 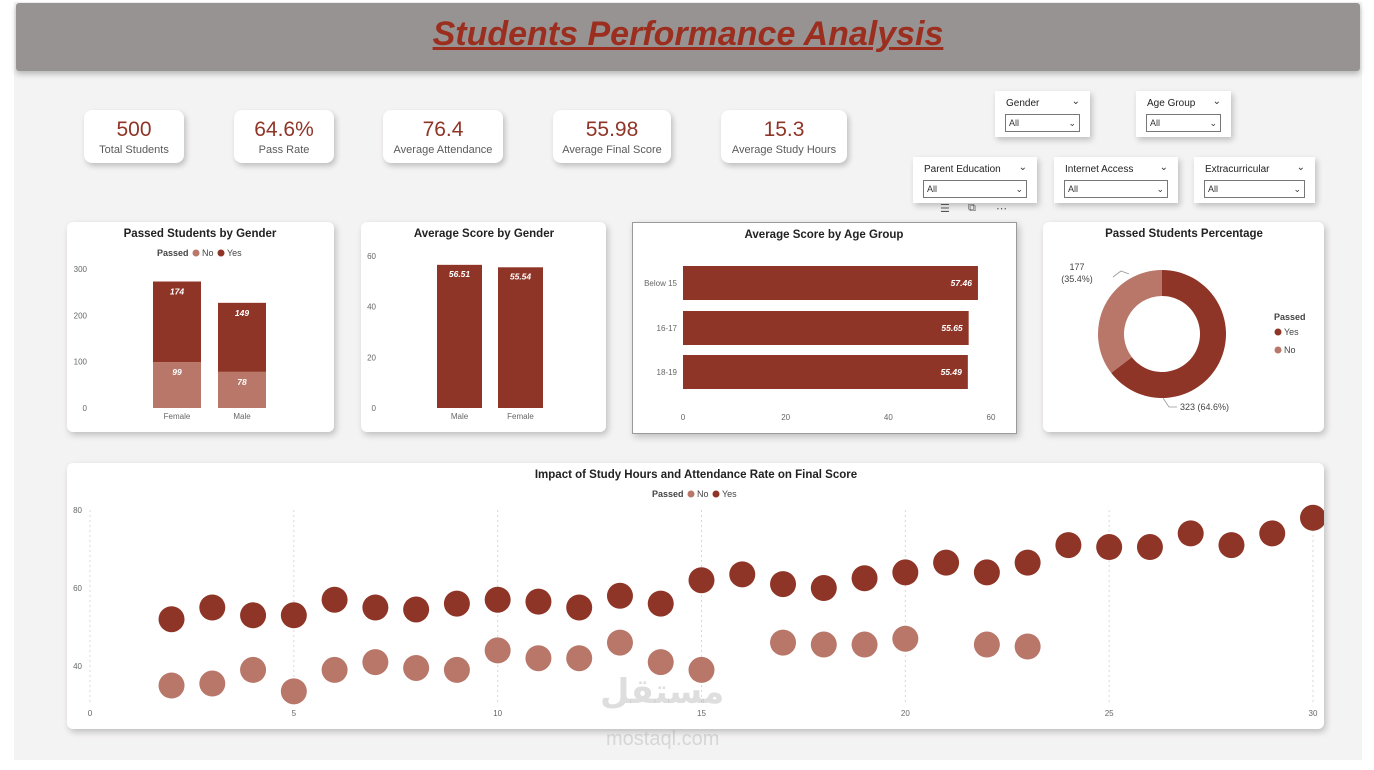 What do you see at coordinates (520, 416) in the screenshot?
I see `x-tick-label: Female` at bounding box center [520, 416].